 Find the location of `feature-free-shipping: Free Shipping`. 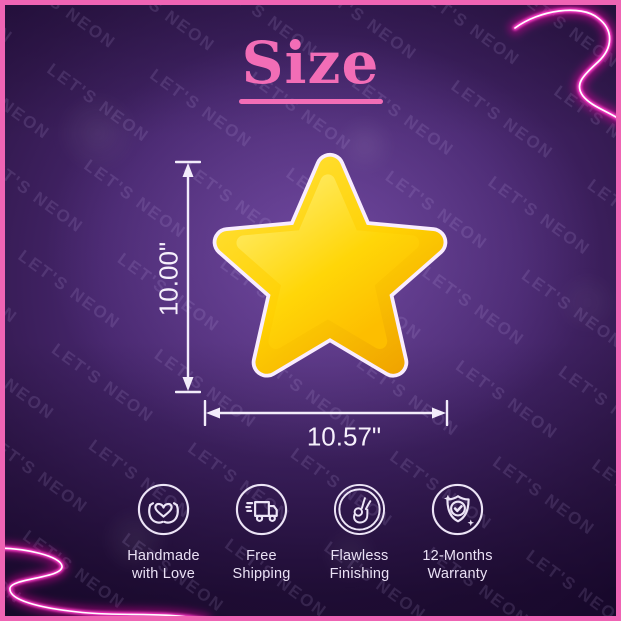

feature-free-shipping: Free Shipping is located at coordinates (262, 533).